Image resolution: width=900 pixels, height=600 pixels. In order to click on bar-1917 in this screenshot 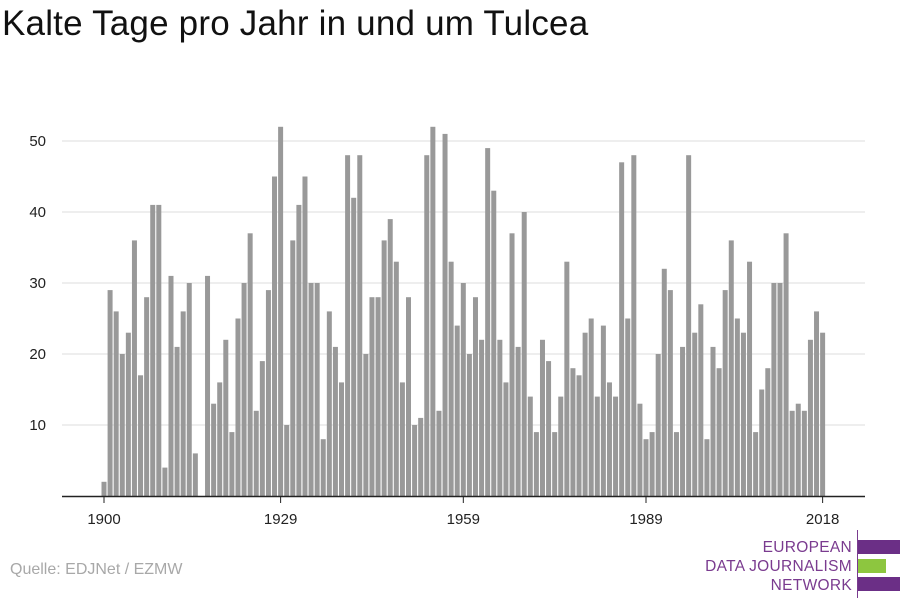, I will do `click(208, 385)`.